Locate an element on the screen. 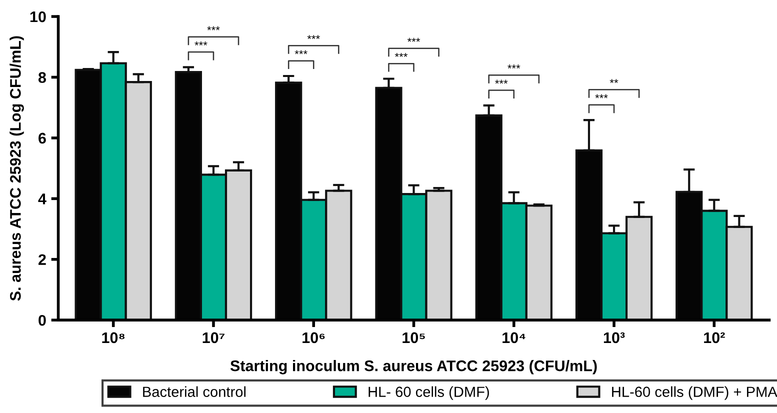 The height and width of the screenshot is (413, 777). legend-label: HL- 60 cells (DMF) is located at coordinates (428, 393).